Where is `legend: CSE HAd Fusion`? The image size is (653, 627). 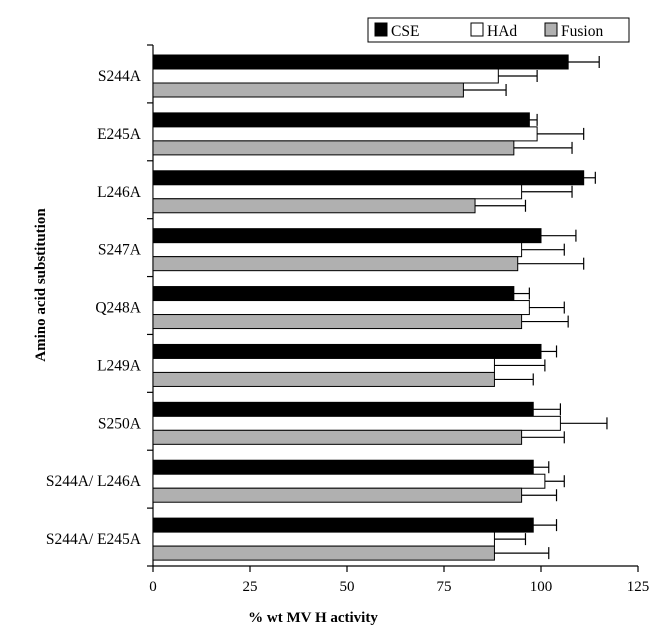 legend: CSE HAd Fusion is located at coordinates (498, 30).